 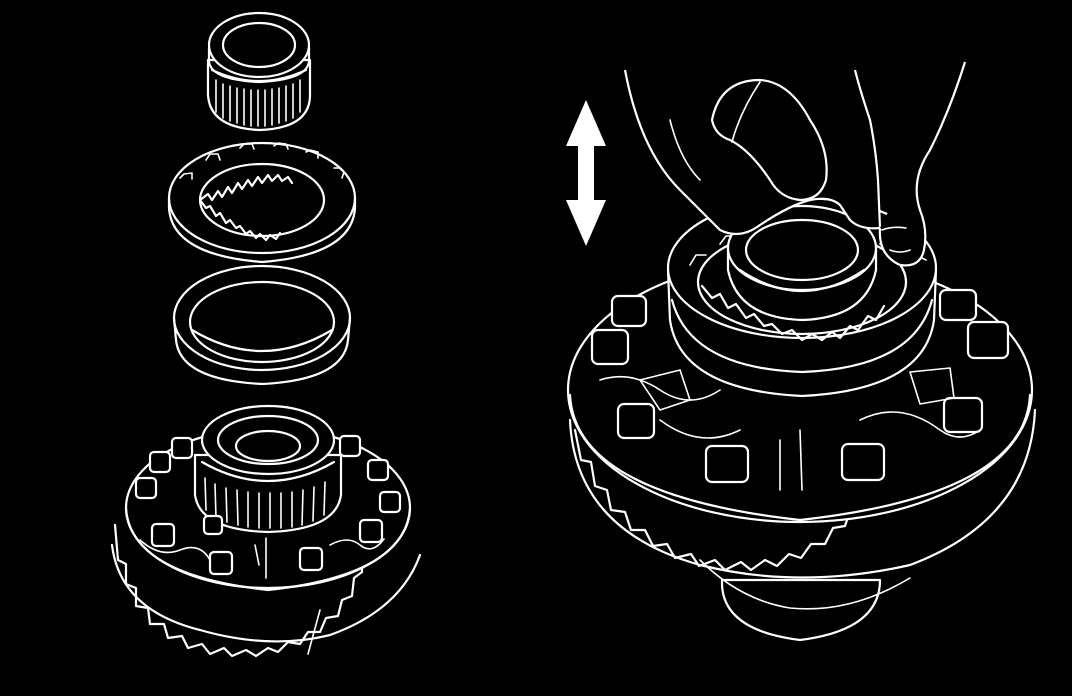 I want to click on case-bolts-right, so click(x=800, y=386).